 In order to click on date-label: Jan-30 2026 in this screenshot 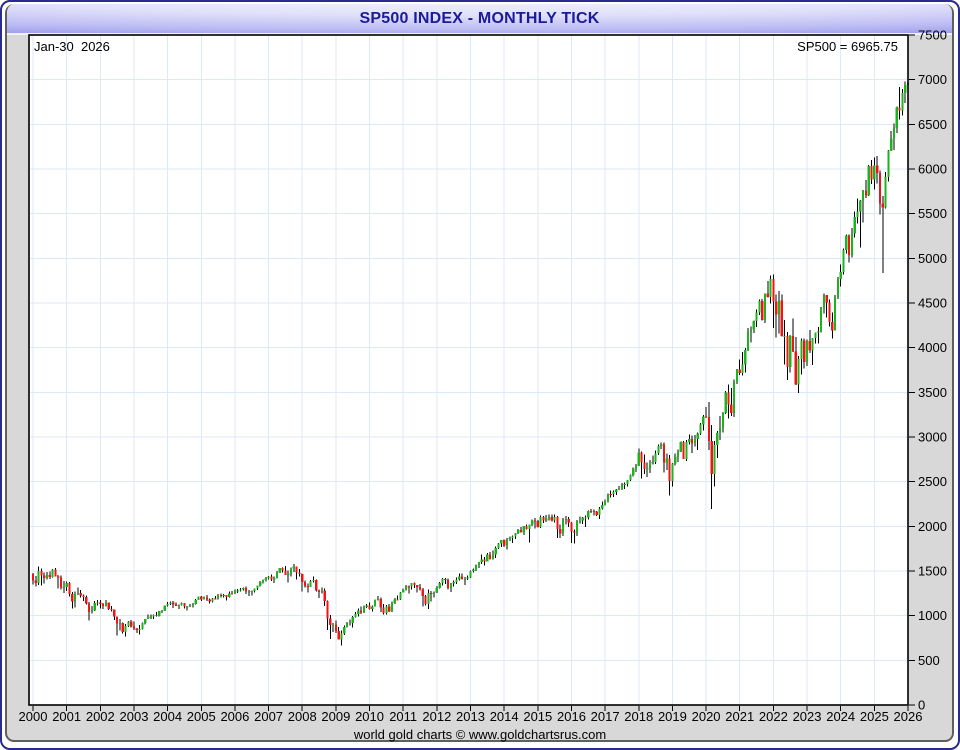, I will do `click(72, 46)`.